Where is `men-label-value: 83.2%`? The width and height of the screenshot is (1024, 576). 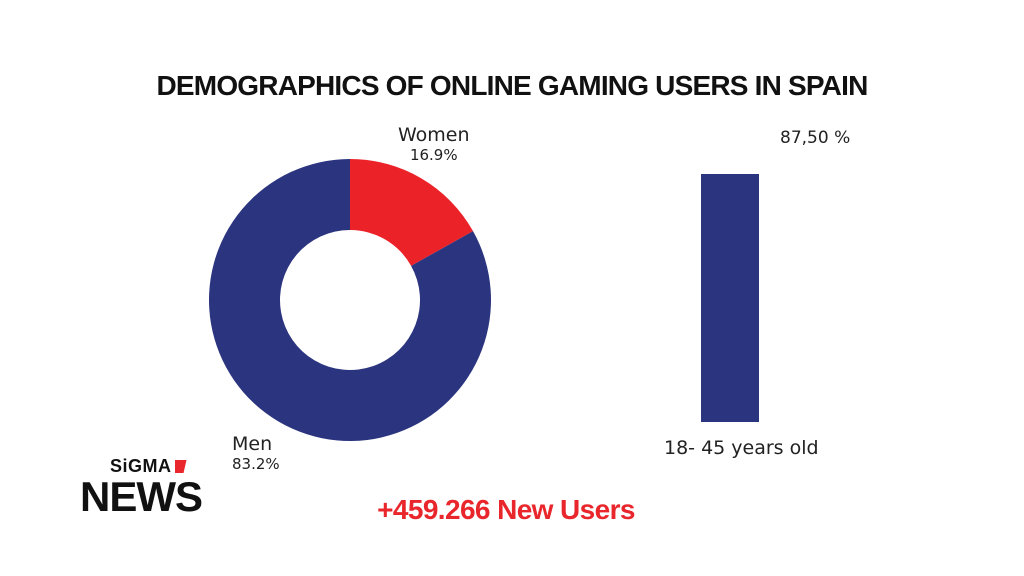 men-label-value: 83.2% is located at coordinates (256, 464).